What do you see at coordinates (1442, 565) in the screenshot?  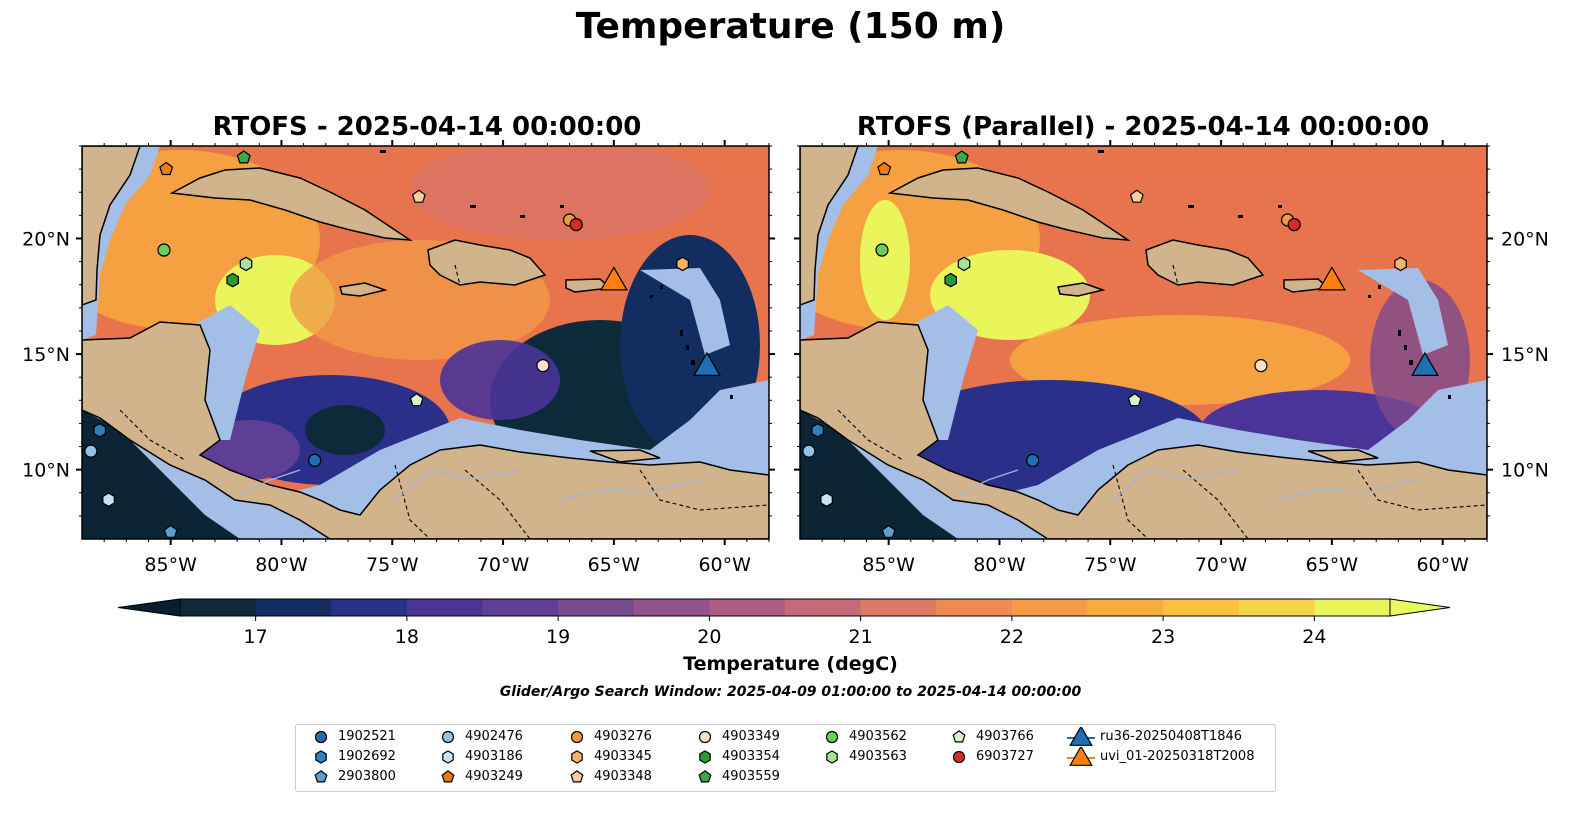 I see `lon-tick-label: 60°W` at bounding box center [1442, 565].